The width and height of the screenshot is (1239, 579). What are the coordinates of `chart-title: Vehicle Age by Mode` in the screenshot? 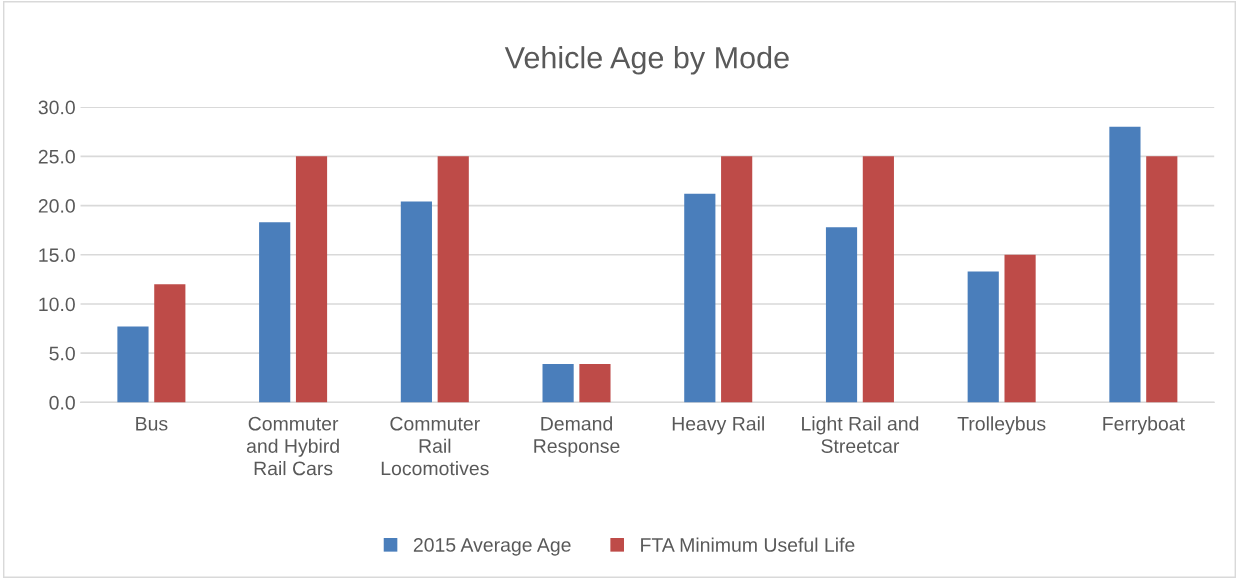 It's located at (646, 60).